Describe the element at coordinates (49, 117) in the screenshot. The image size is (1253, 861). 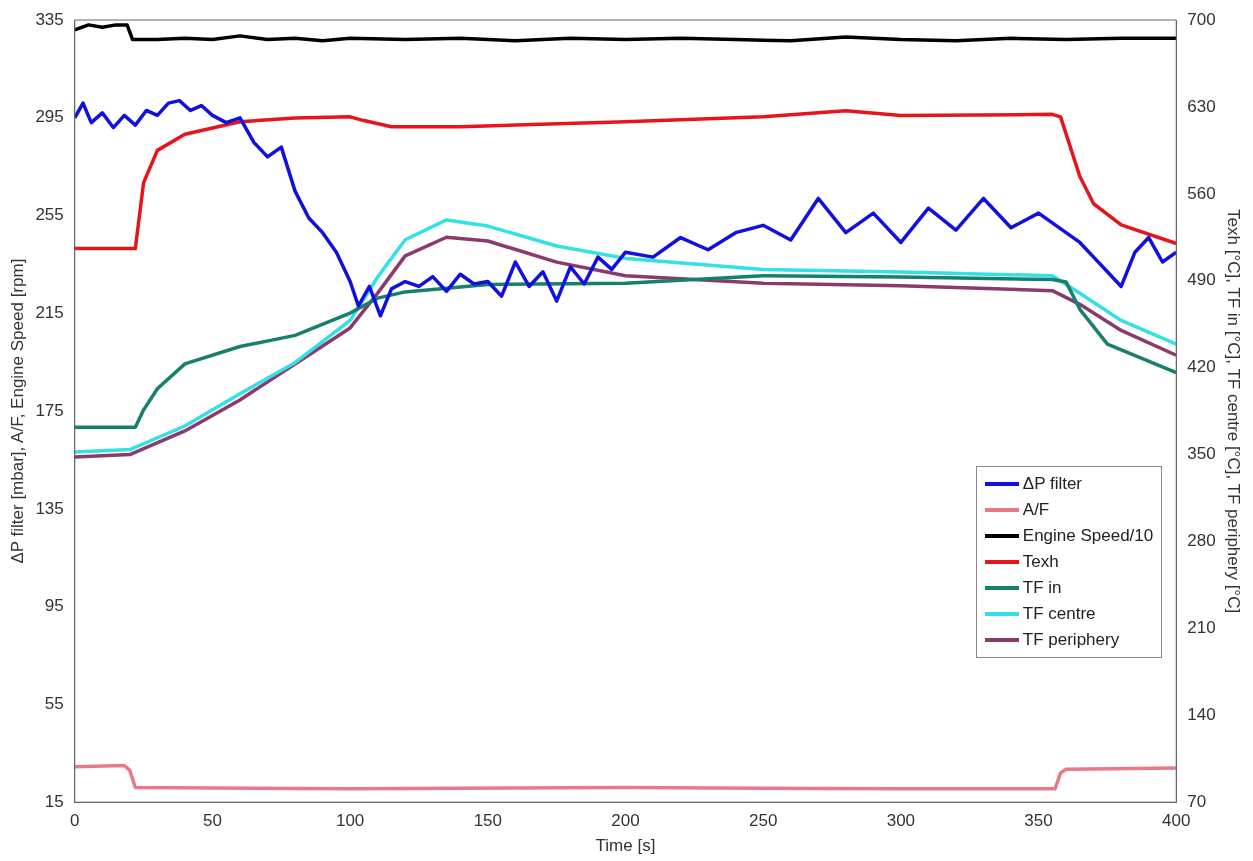
I see `y-tick-label: 295` at that location.